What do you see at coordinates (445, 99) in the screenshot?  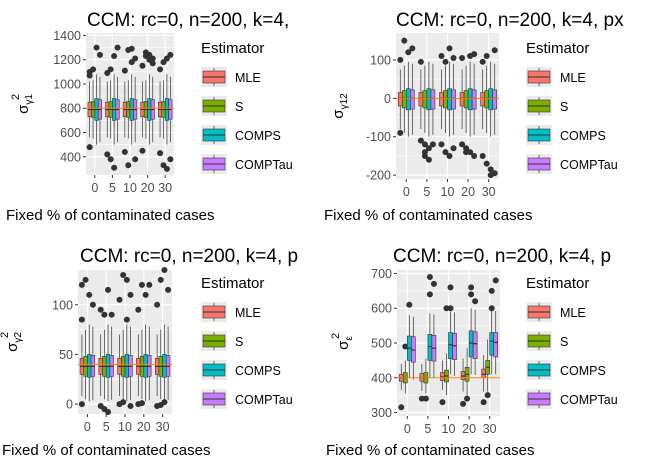 I see `box-s` at bounding box center [445, 99].